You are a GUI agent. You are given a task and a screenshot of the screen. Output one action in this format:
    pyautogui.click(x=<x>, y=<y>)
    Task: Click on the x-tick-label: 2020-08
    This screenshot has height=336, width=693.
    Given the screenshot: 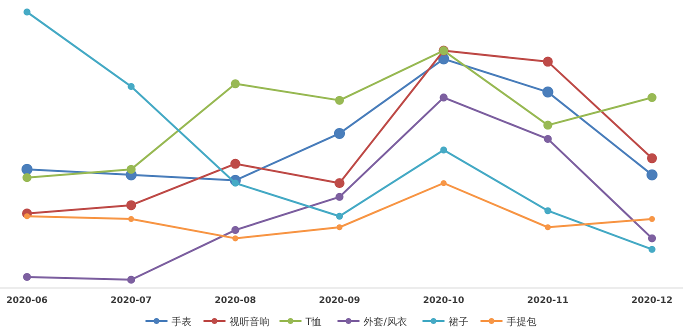 What is the action you would take?
    pyautogui.click(x=235, y=301)
    